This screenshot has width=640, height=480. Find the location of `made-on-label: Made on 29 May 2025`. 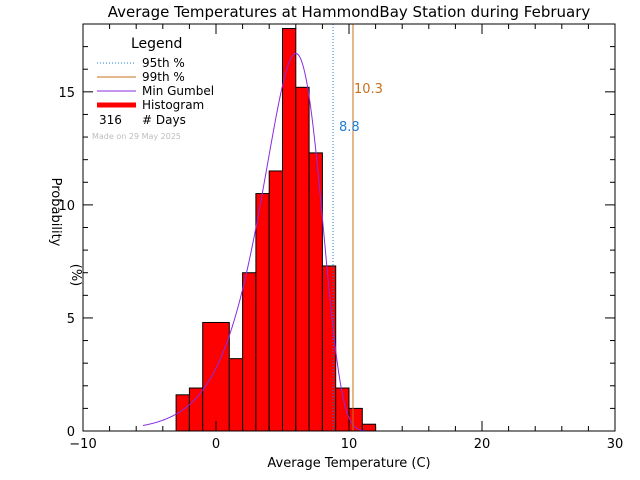

made-on-label: Made on 29 May 2025 is located at coordinates (136, 136).